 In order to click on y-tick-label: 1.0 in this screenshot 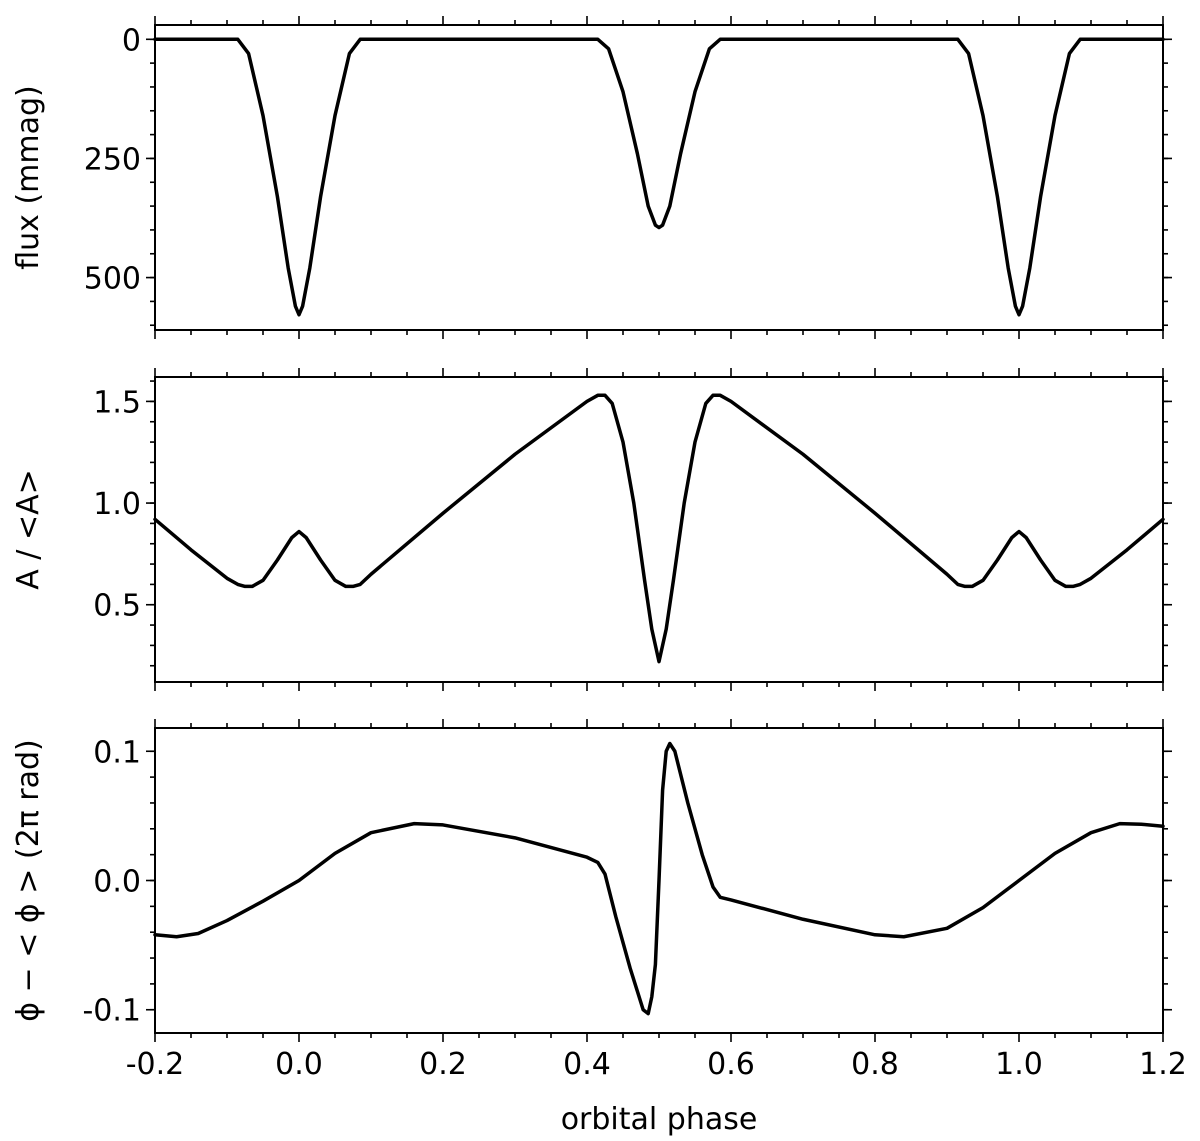, I will do `click(117, 504)`.